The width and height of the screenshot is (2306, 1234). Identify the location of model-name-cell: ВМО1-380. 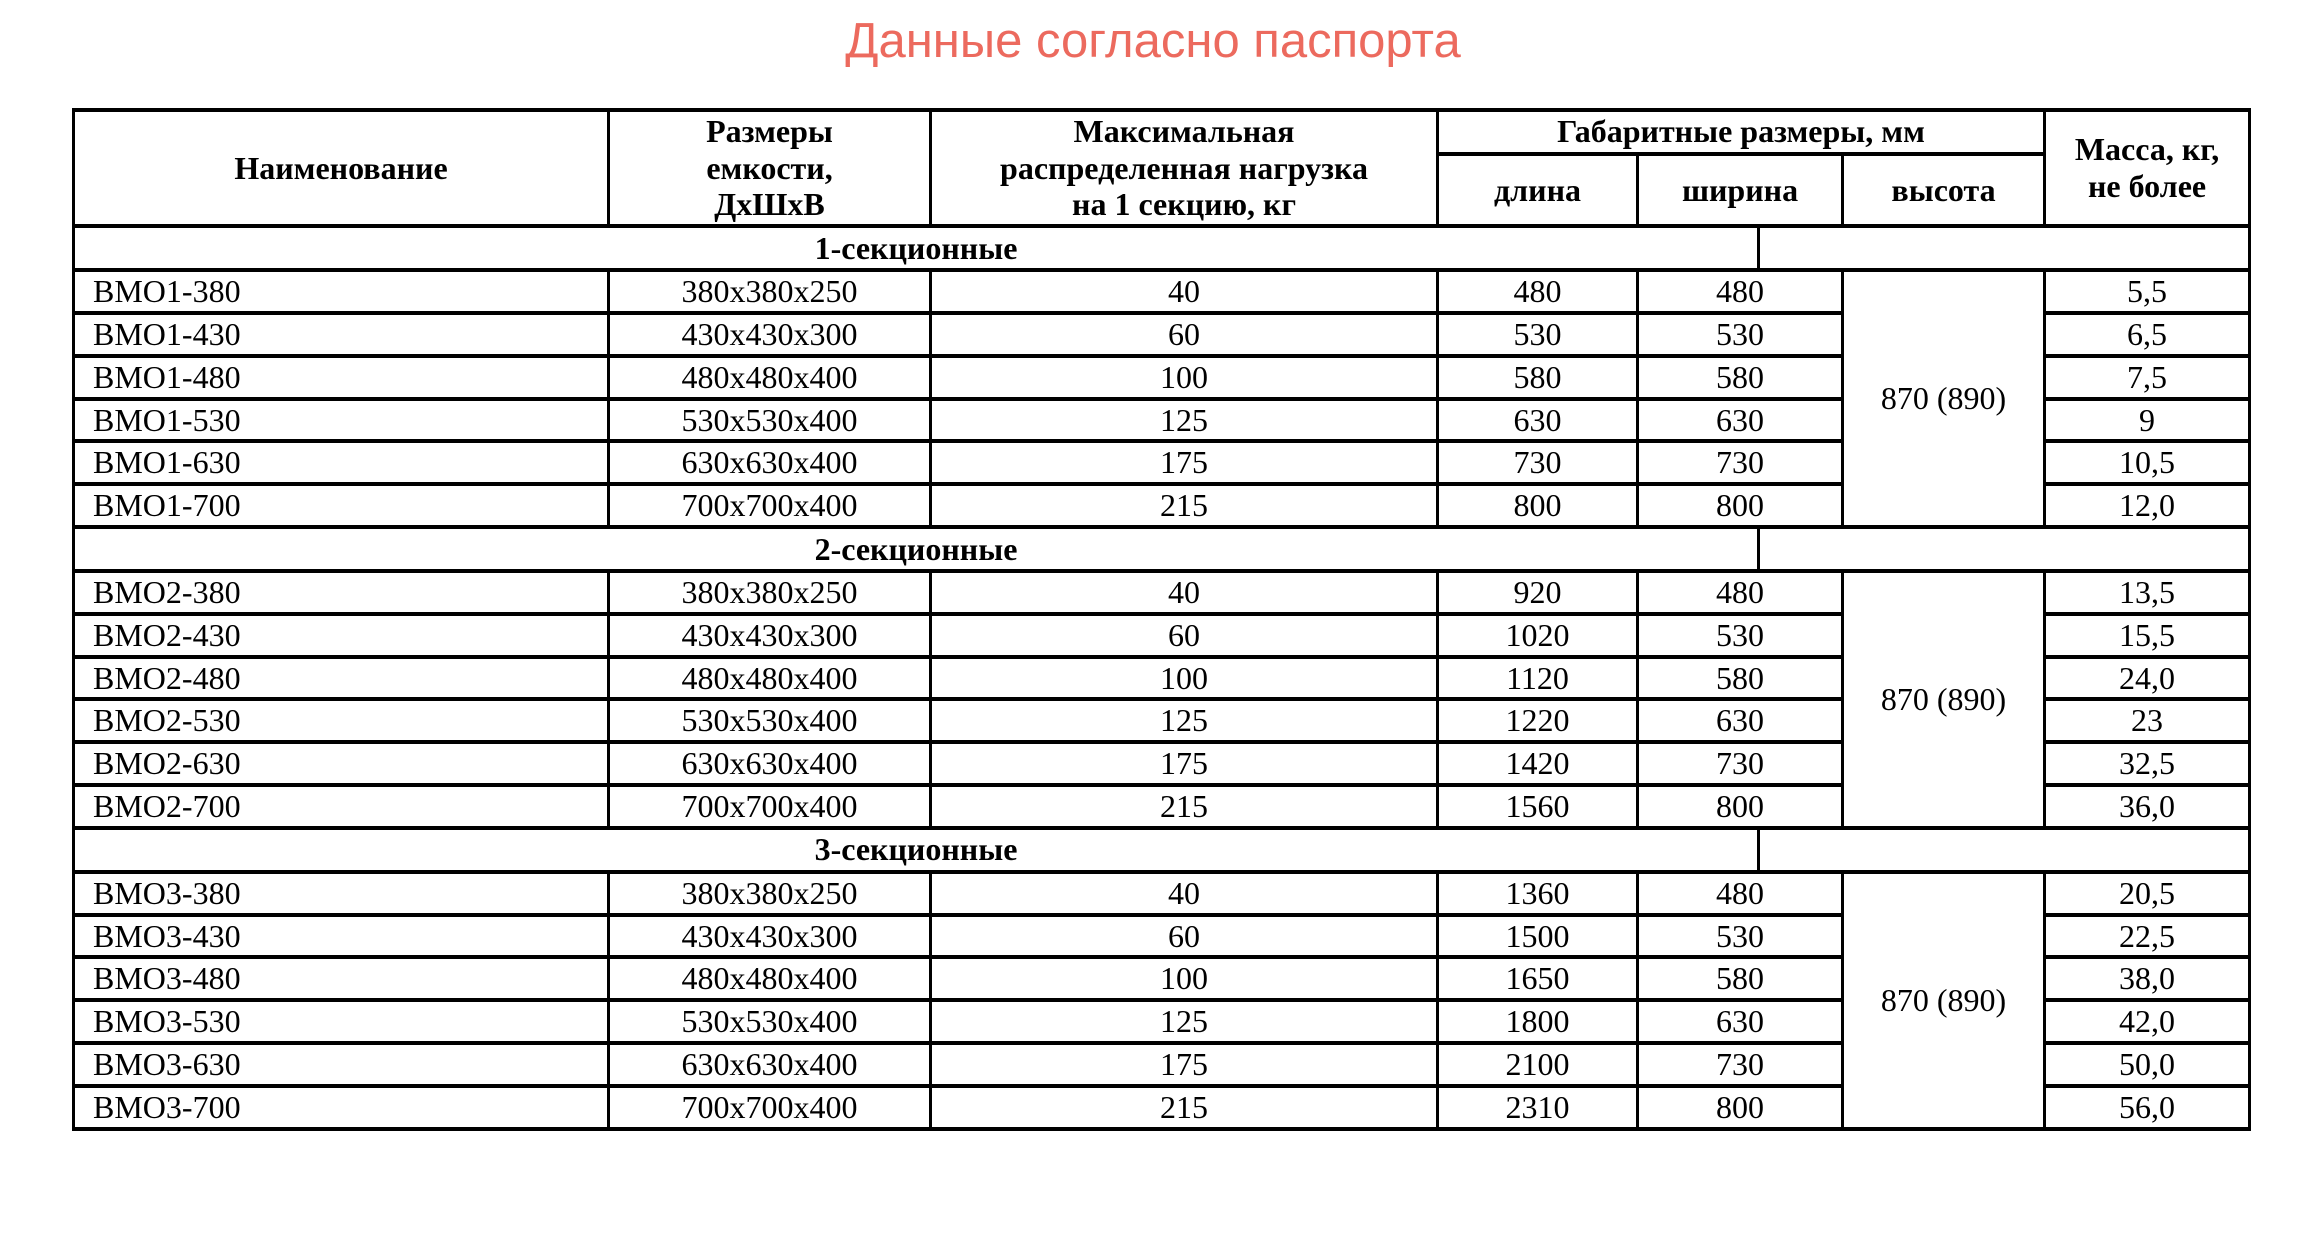
(341, 292).